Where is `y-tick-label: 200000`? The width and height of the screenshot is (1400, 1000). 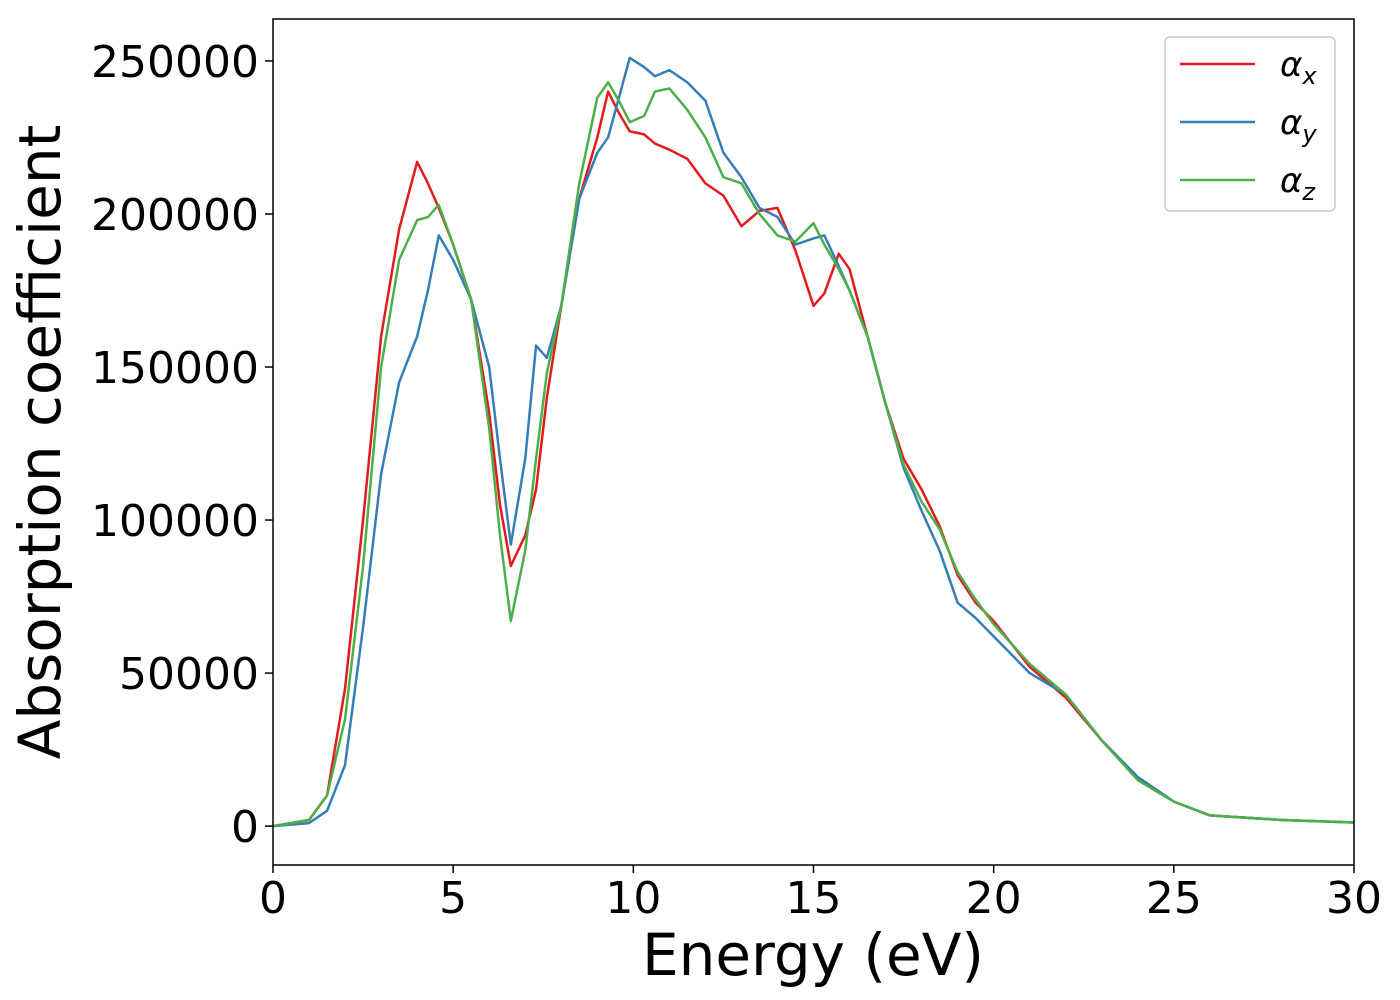 y-tick-label: 200000 is located at coordinates (175, 215).